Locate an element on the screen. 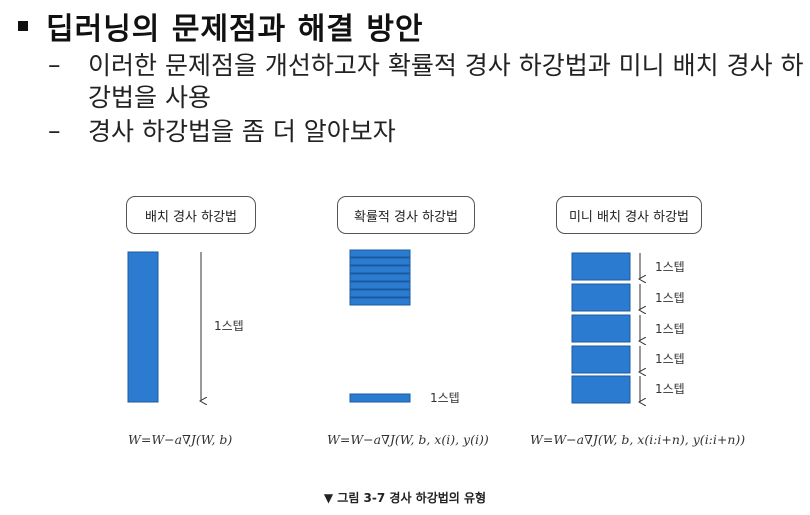  label-batch-gd: 배치 경사 하강법 is located at coordinates (191, 215).